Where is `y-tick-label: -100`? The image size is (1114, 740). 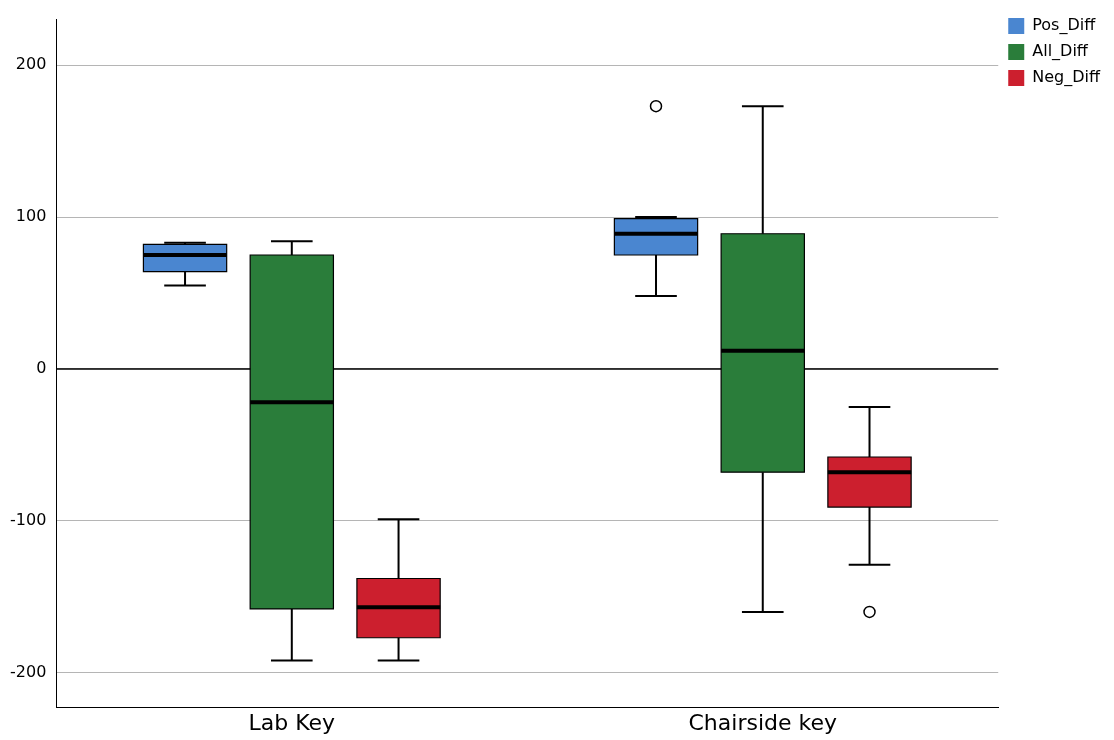 y-tick-label: -100 is located at coordinates (28, 519).